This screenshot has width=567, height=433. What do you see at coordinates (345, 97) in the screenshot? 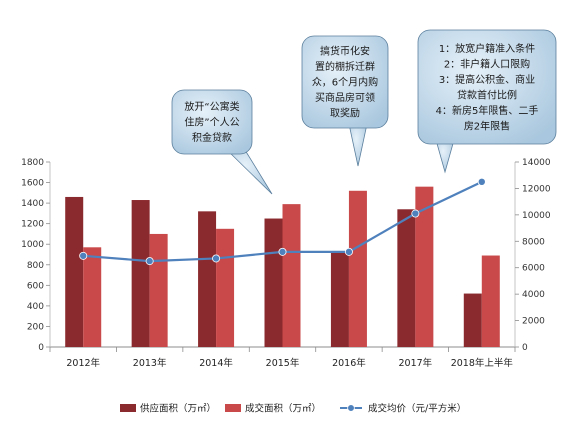
I see `callout-text: 买商品房可领` at bounding box center [345, 97].